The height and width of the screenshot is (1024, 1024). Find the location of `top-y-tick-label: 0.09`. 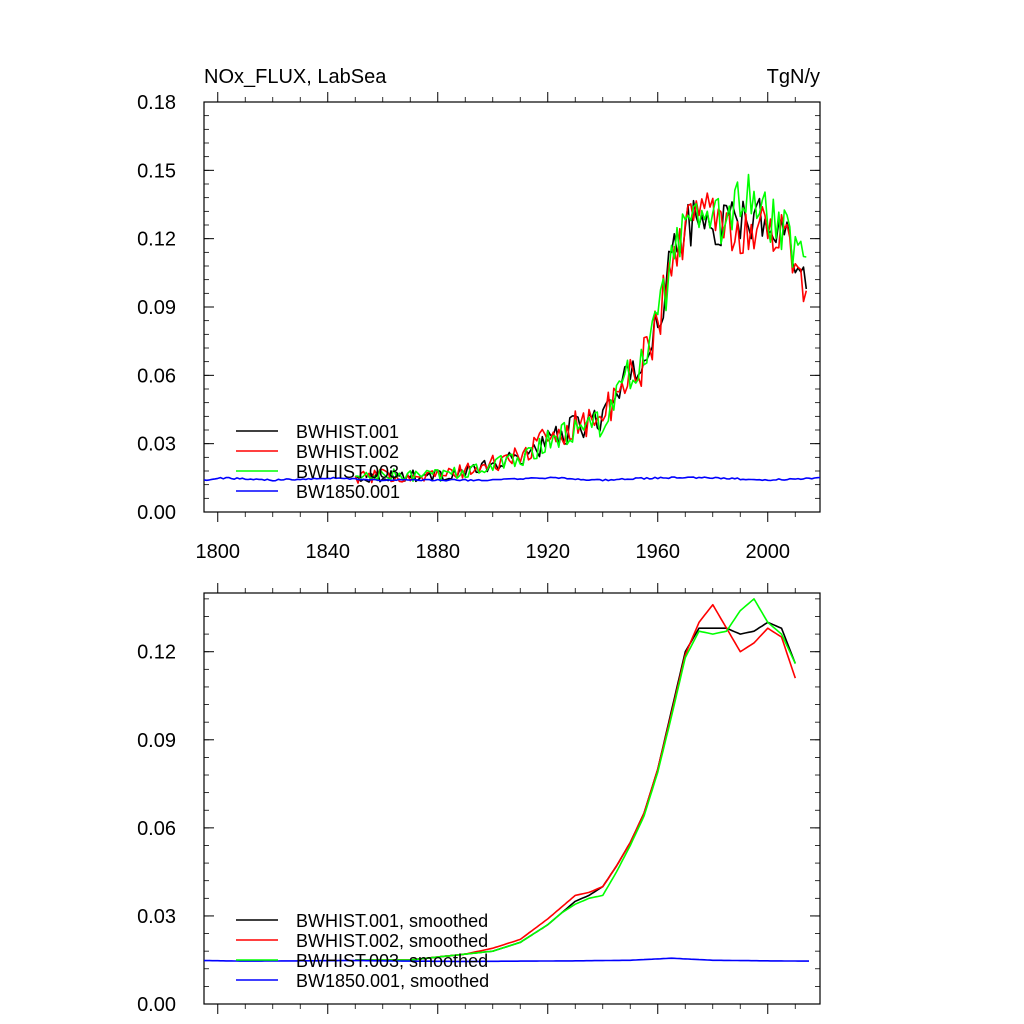

top-y-tick-label: 0.09 is located at coordinates (156, 308).